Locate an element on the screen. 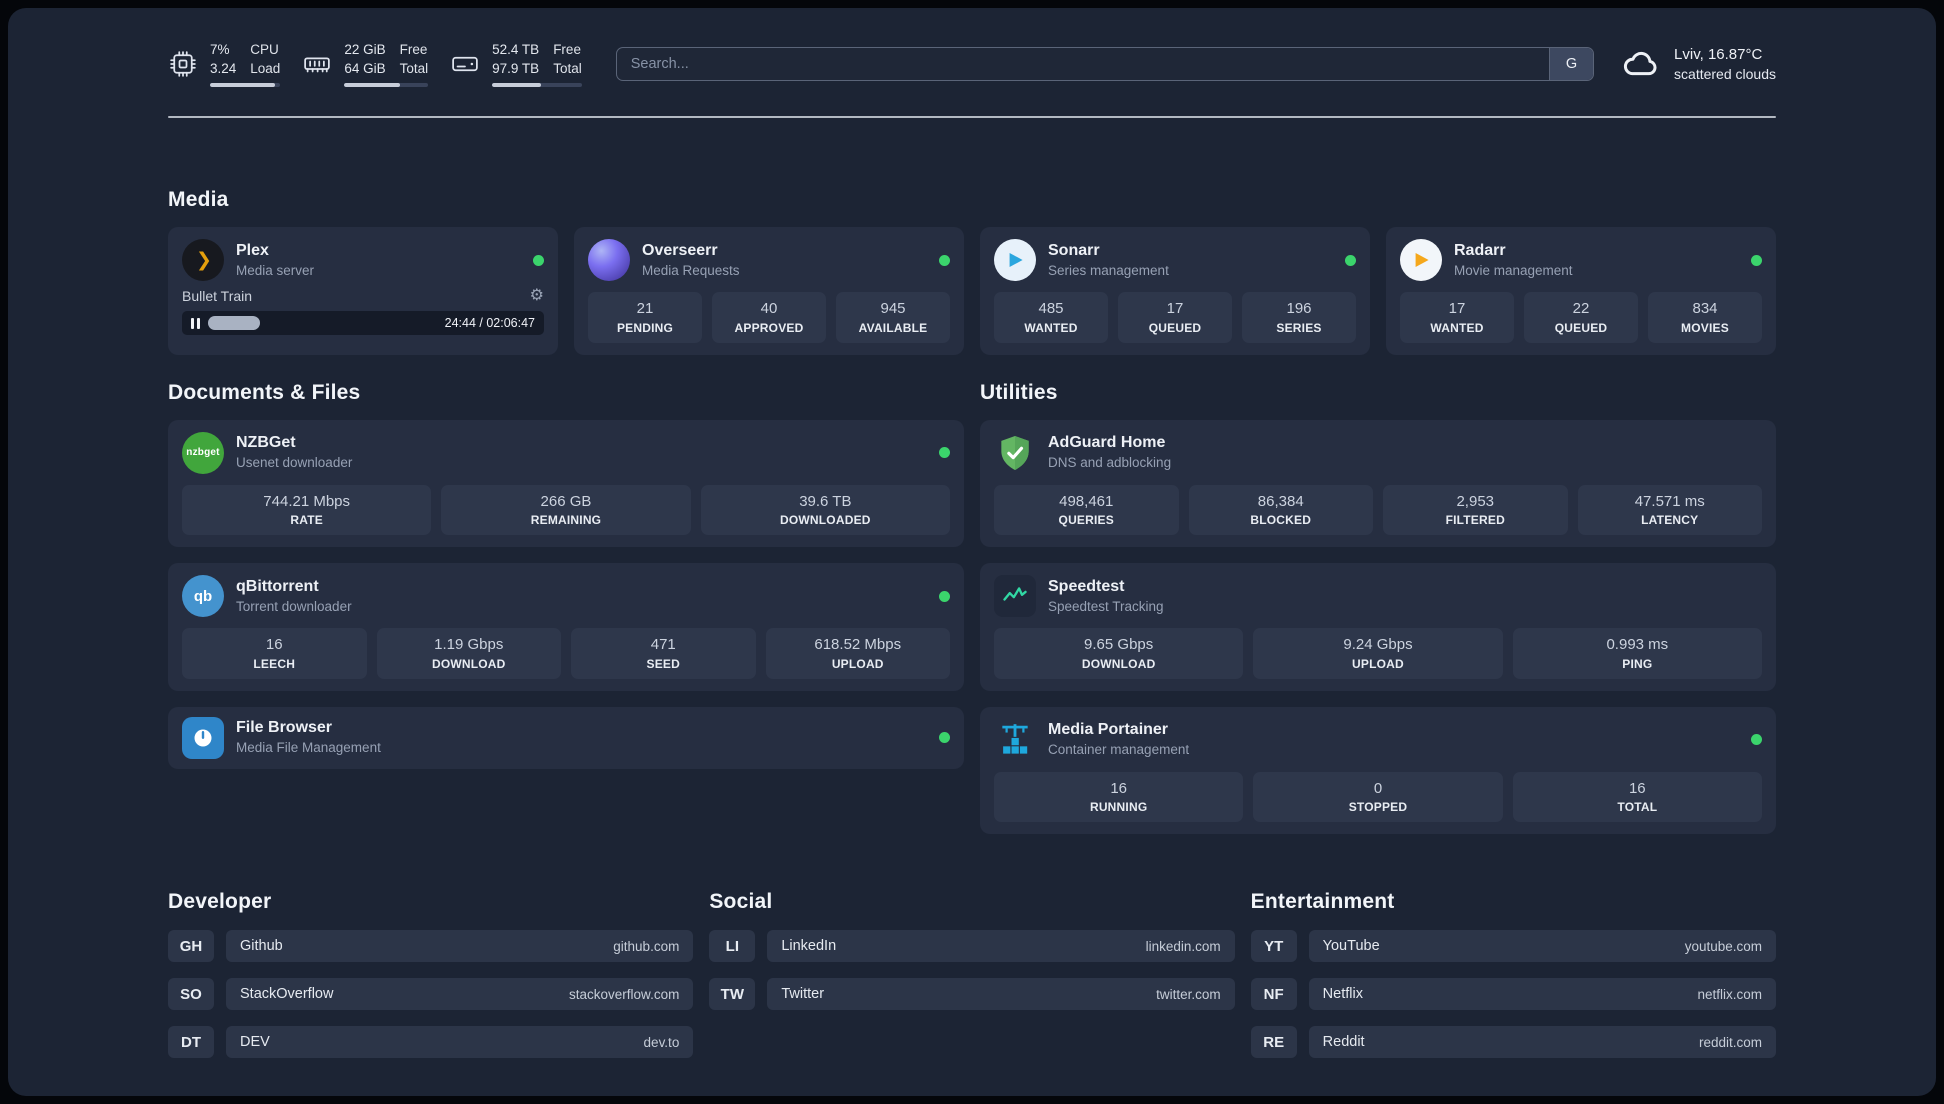  app-subtitle: Container management is located at coordinates (1119, 750).